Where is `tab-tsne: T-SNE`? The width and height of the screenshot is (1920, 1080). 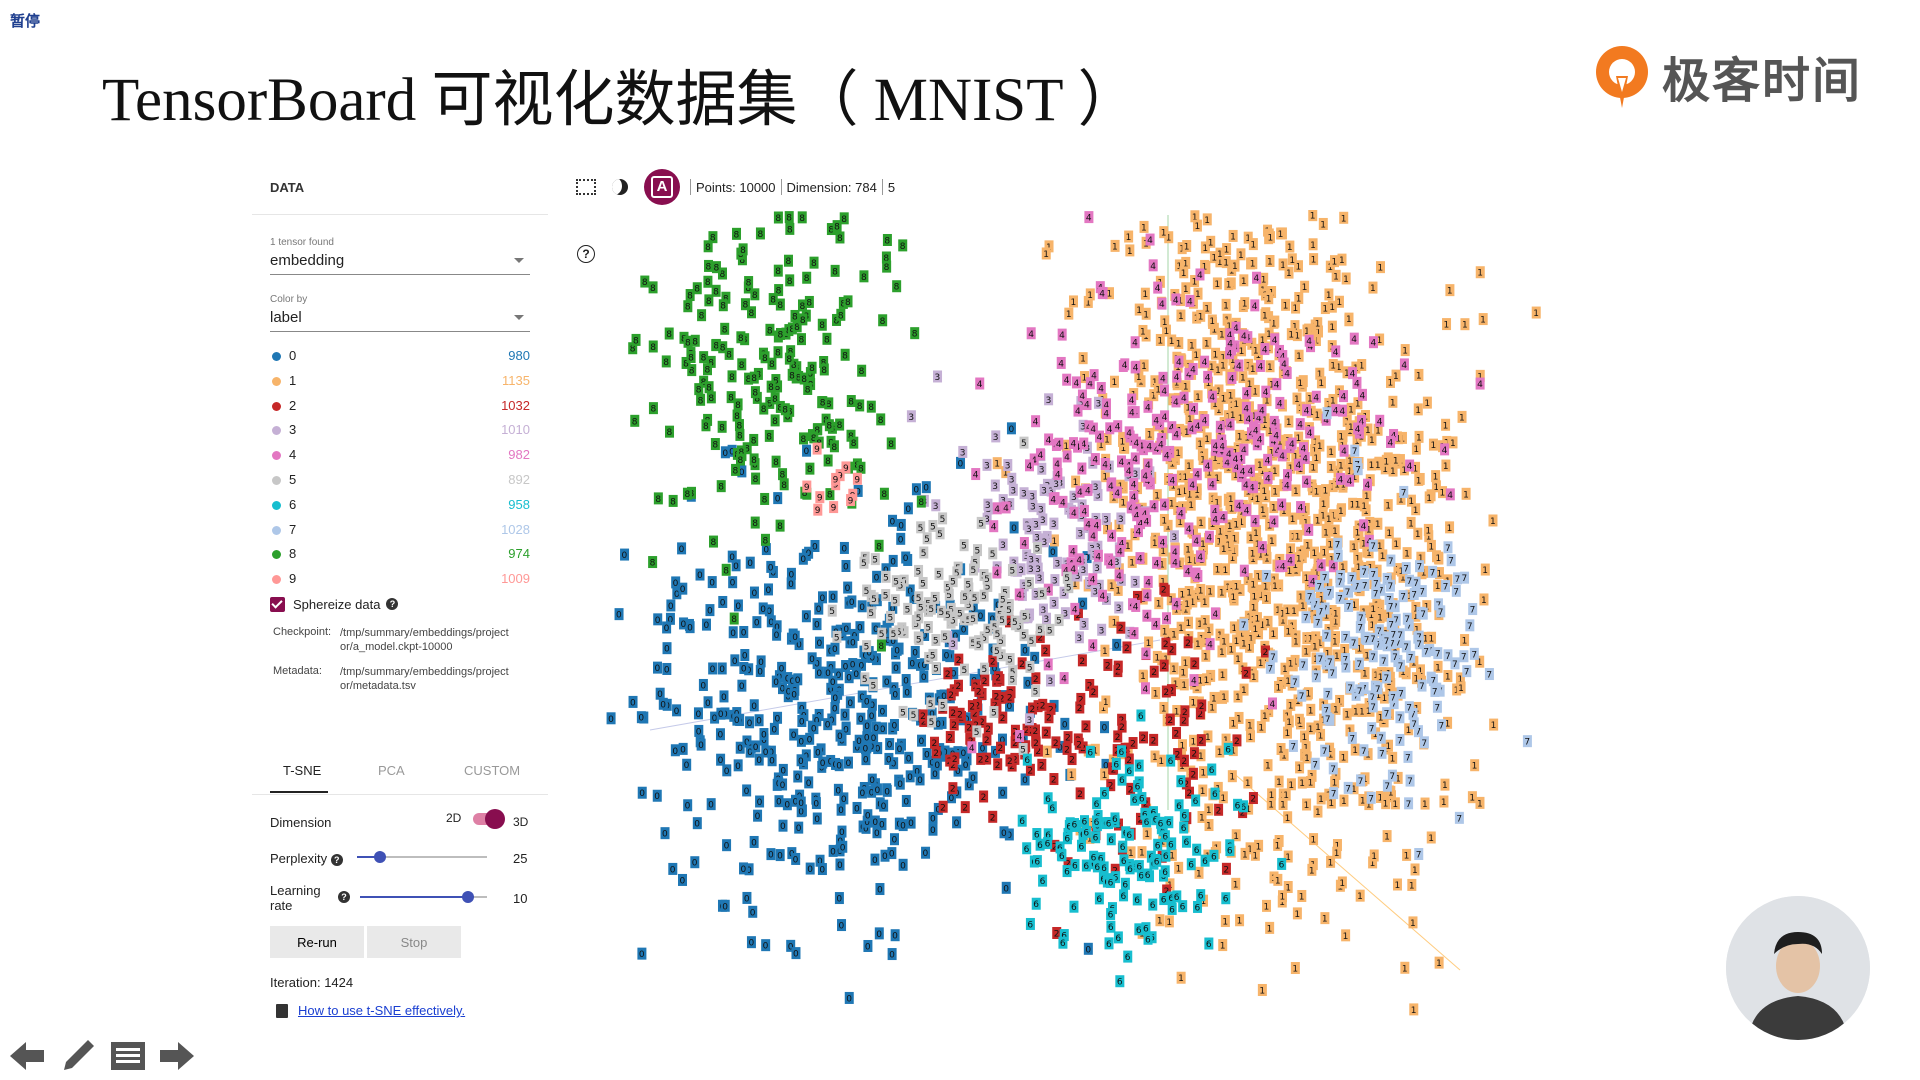 tab-tsne: T-SNE is located at coordinates (302, 770).